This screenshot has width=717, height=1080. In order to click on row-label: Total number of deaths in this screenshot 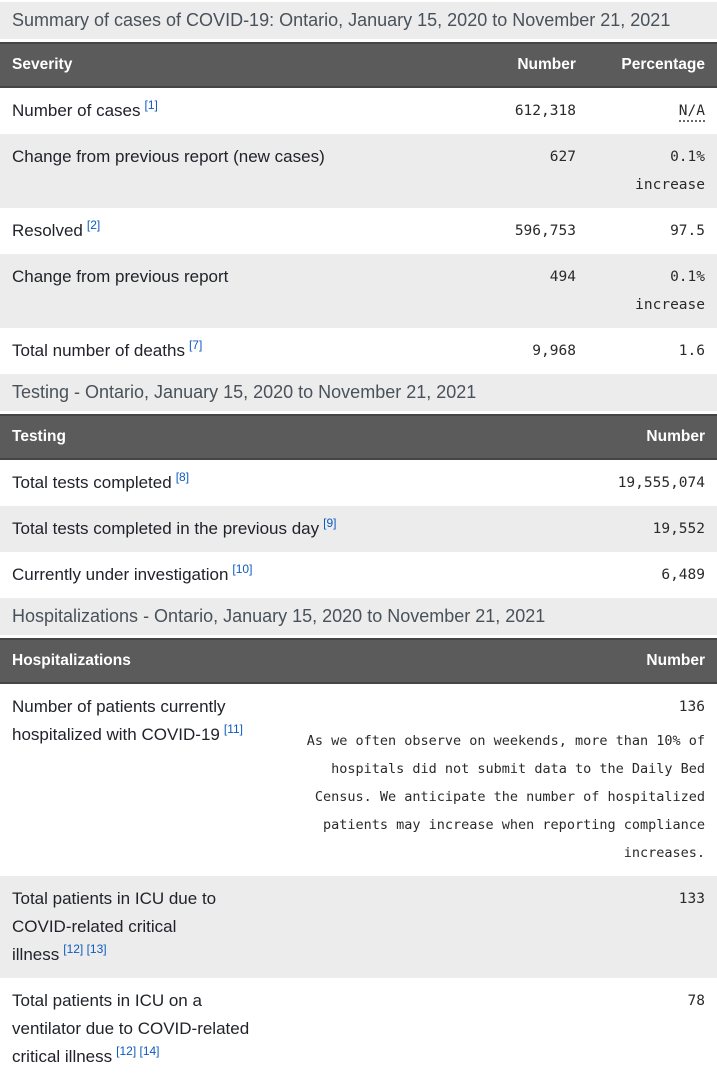, I will do `click(98, 350)`.